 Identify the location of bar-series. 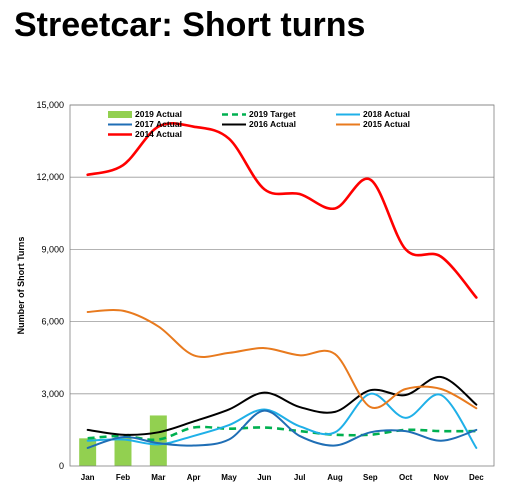
(123, 440).